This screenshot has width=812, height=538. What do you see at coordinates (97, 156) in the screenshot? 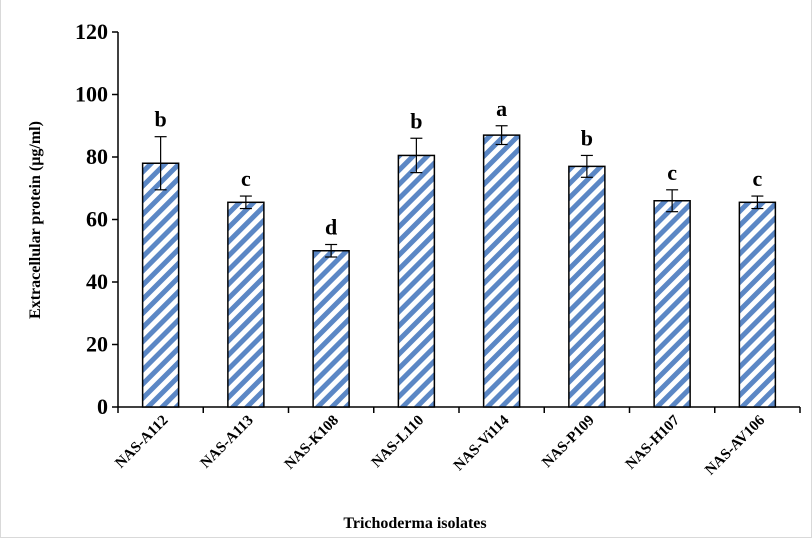
I see `y-tick-label: 80` at bounding box center [97, 156].